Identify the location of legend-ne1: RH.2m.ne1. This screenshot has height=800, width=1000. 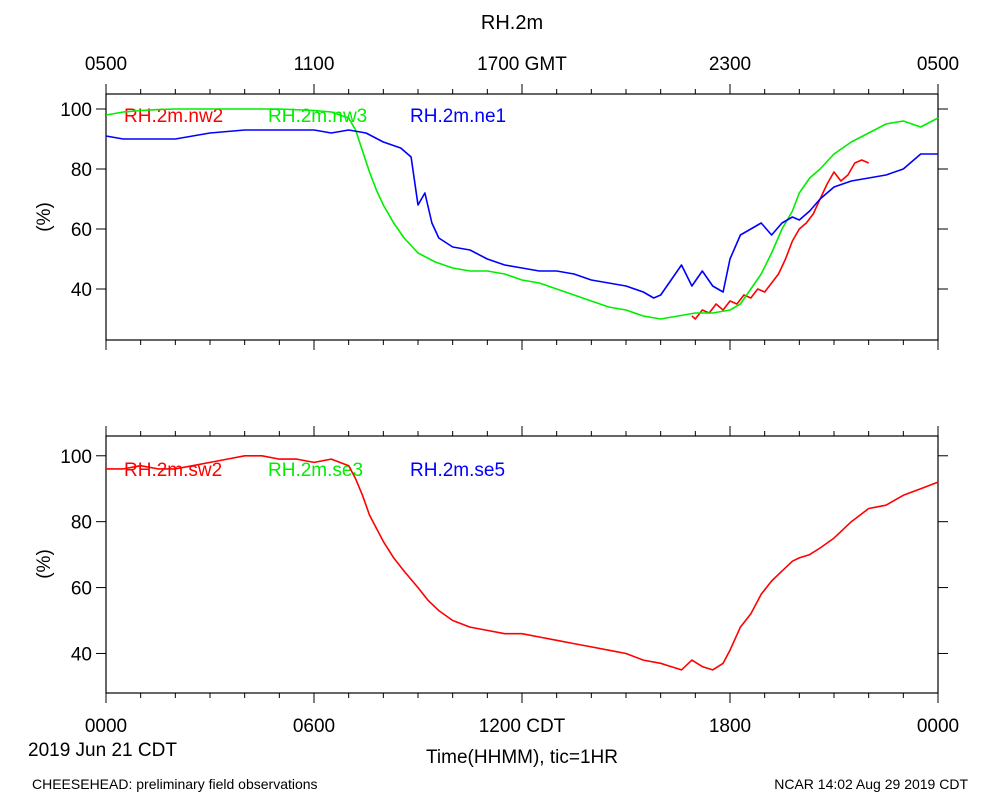
(458, 116).